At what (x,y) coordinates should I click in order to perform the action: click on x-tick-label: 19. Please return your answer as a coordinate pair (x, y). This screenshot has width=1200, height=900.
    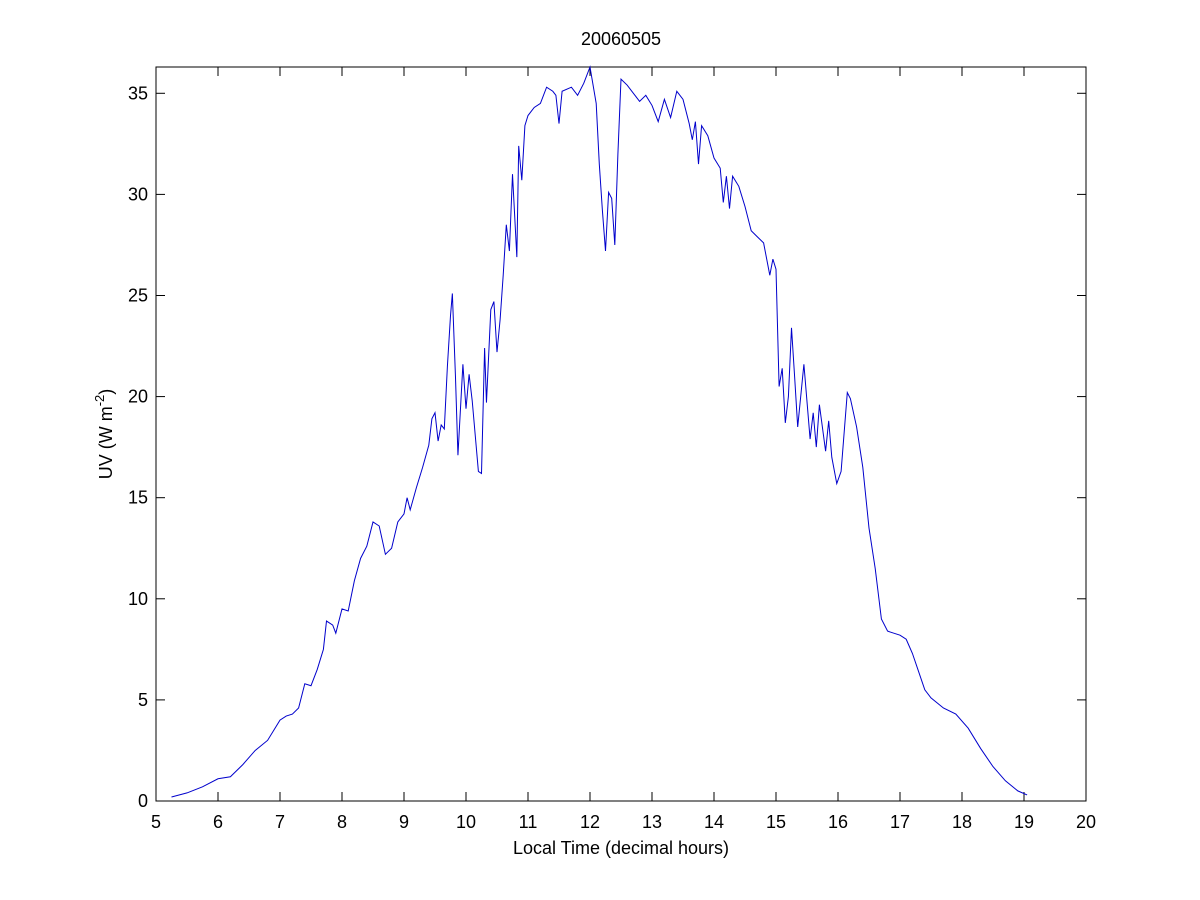
    Looking at the image, I should click on (1024, 822).